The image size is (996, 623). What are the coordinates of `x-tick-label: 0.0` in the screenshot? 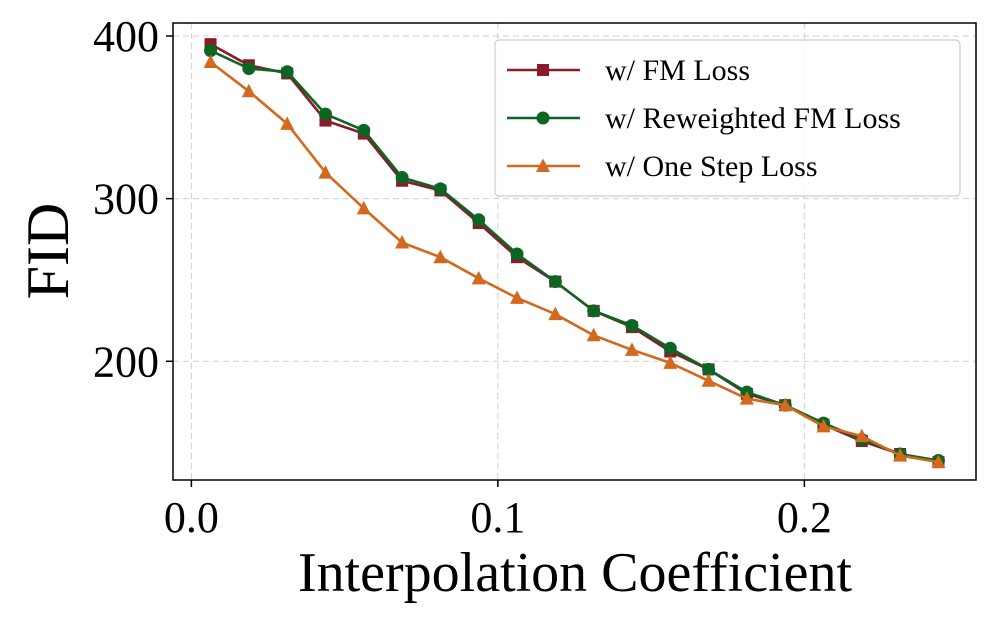 It's located at (191, 517).